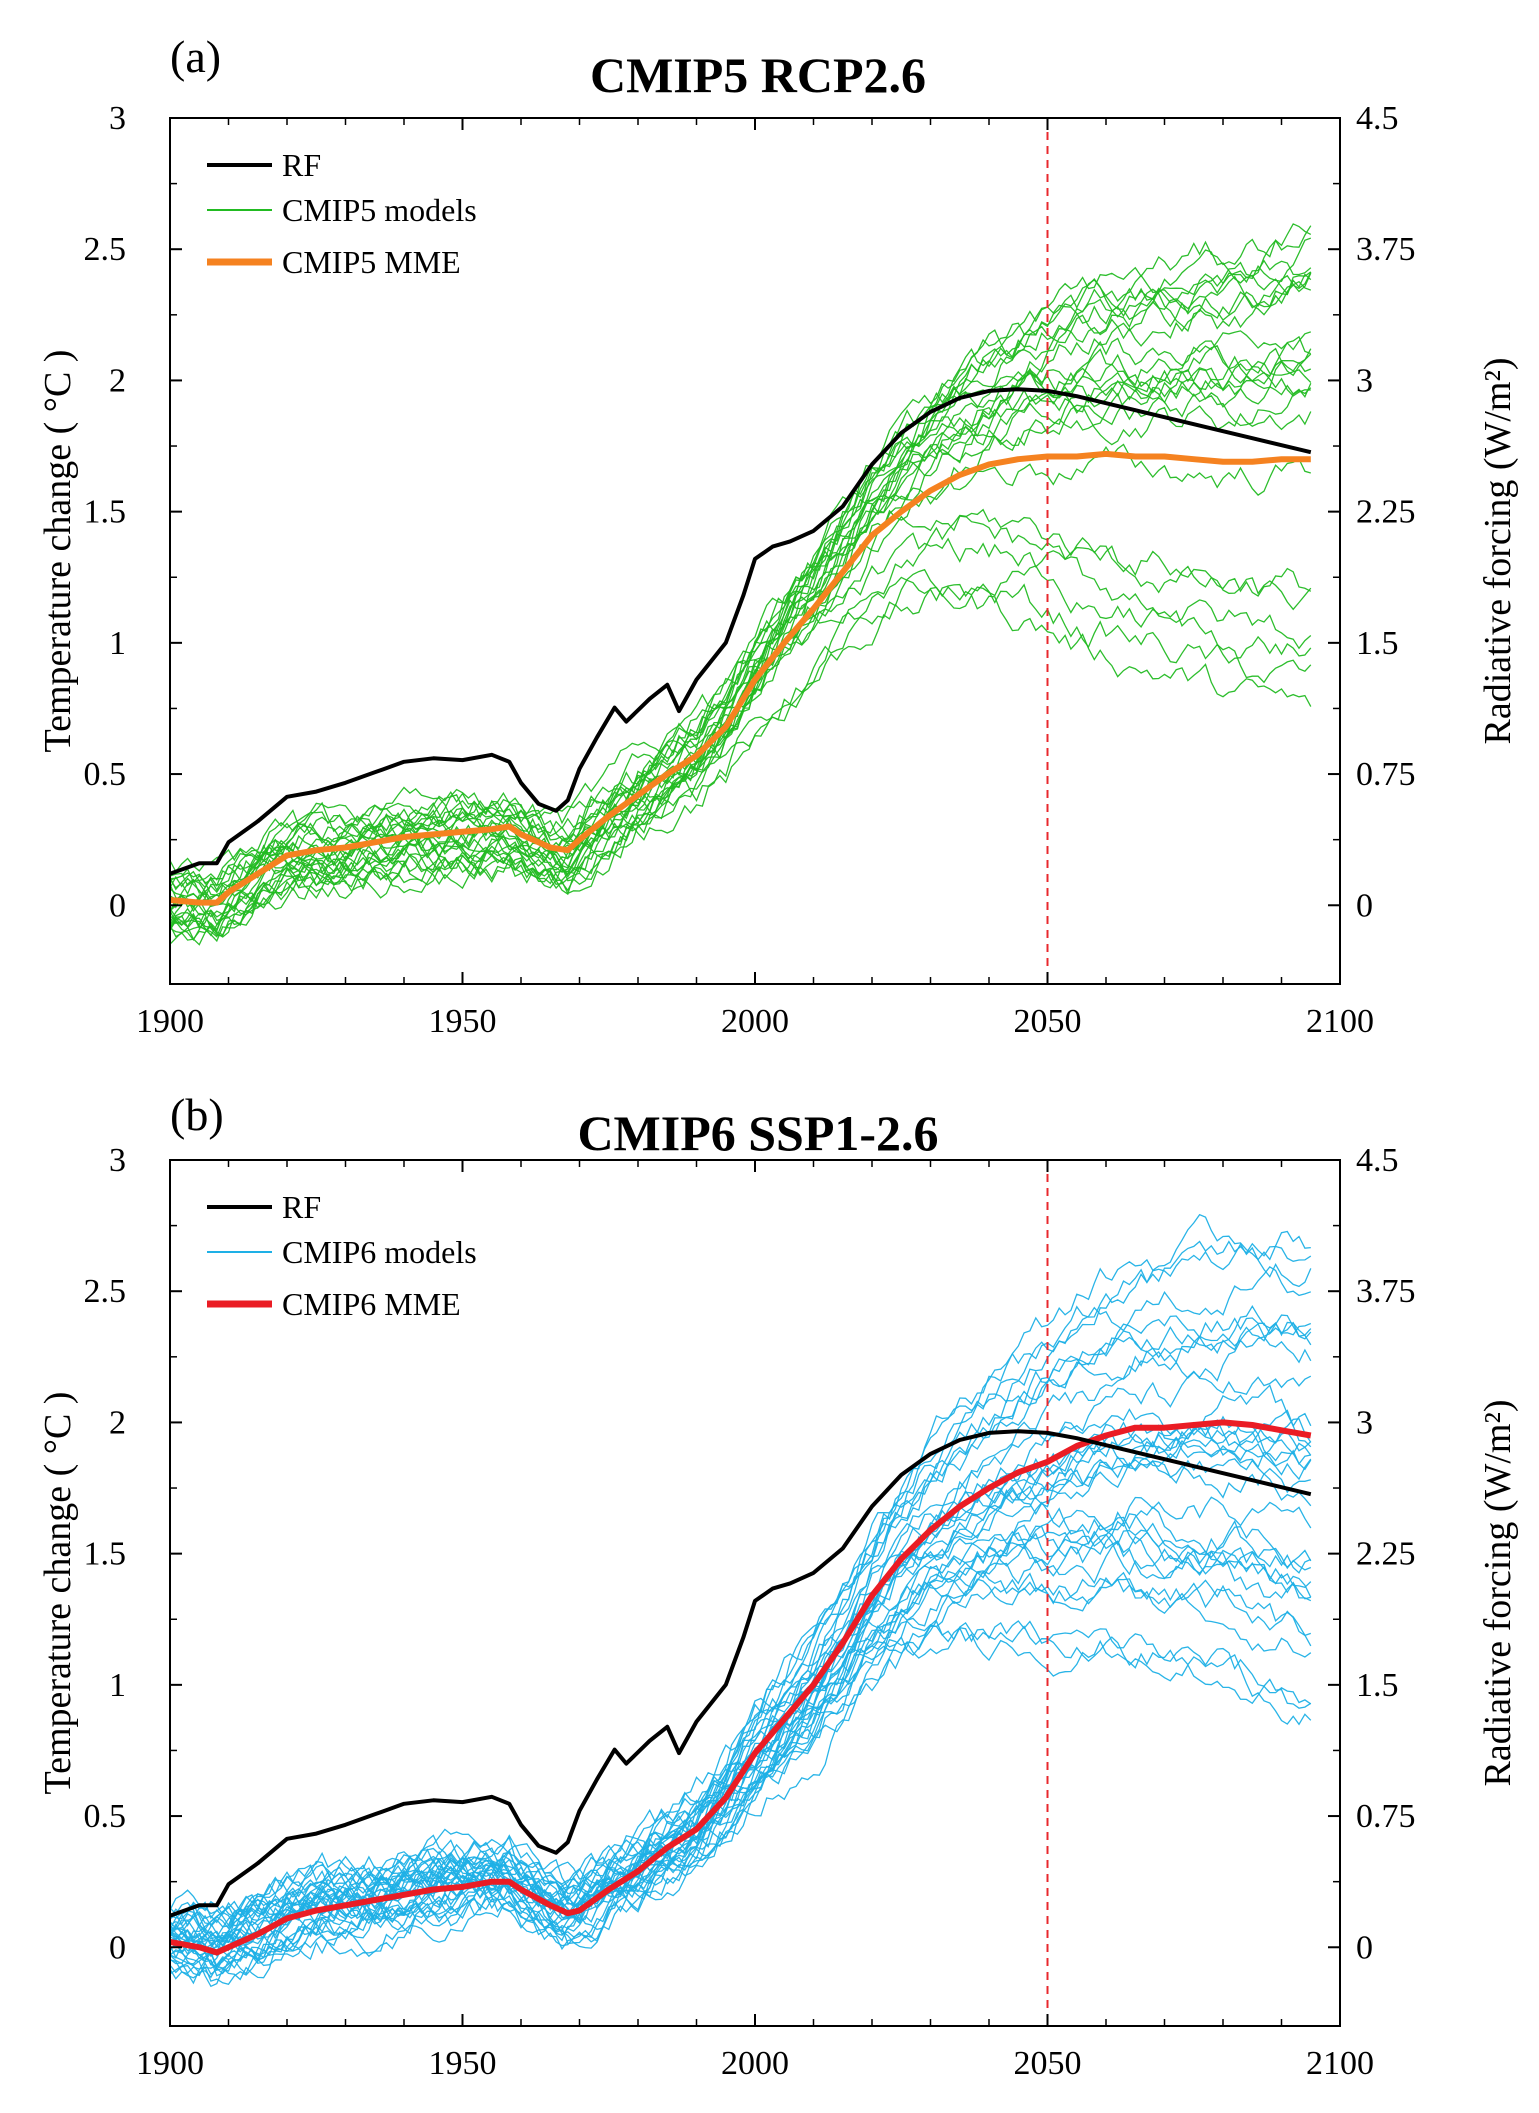  I want to click on panel-label: (a), so click(195, 56).